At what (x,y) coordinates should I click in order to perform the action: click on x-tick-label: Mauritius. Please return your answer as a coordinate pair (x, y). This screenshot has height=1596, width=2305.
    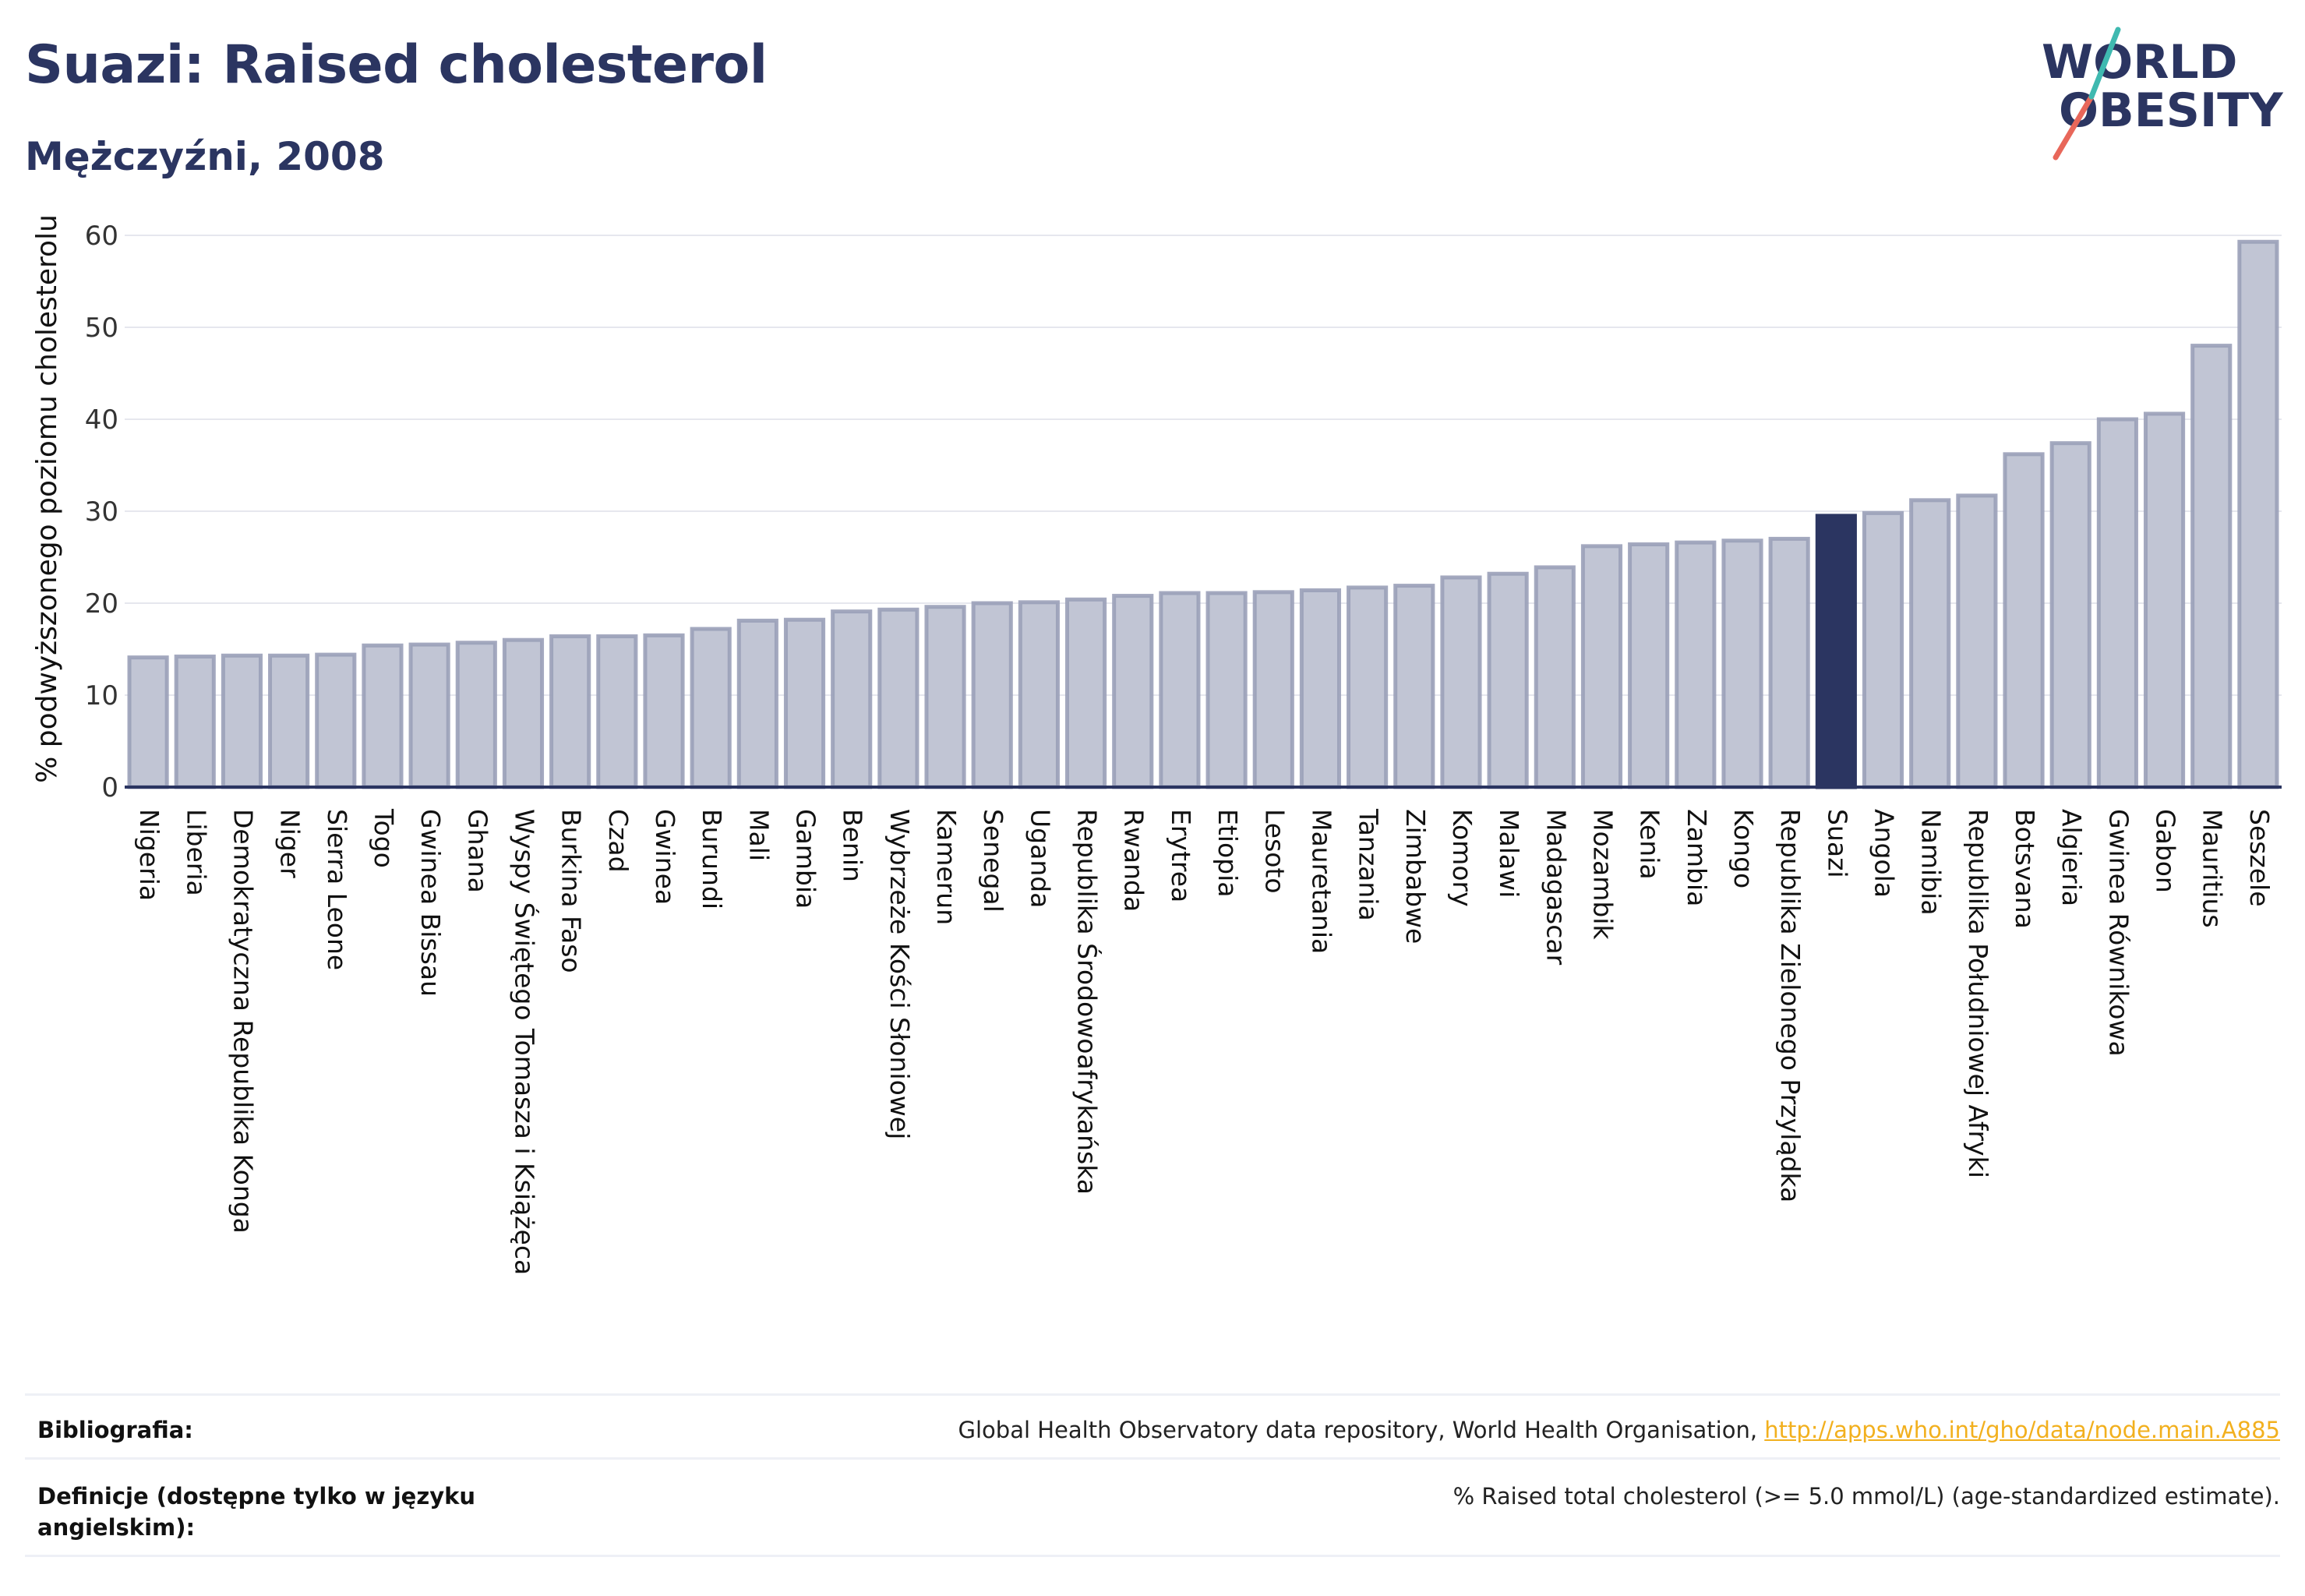
    Looking at the image, I should click on (2212, 868).